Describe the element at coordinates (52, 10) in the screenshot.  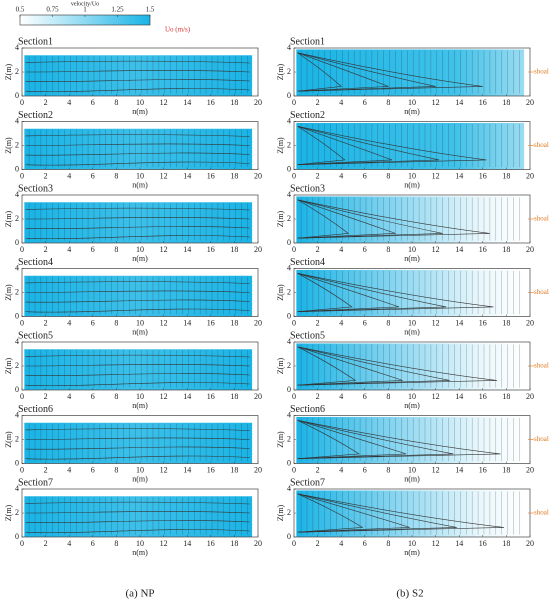
I see `colorbar-tick-label: 0.75` at that location.